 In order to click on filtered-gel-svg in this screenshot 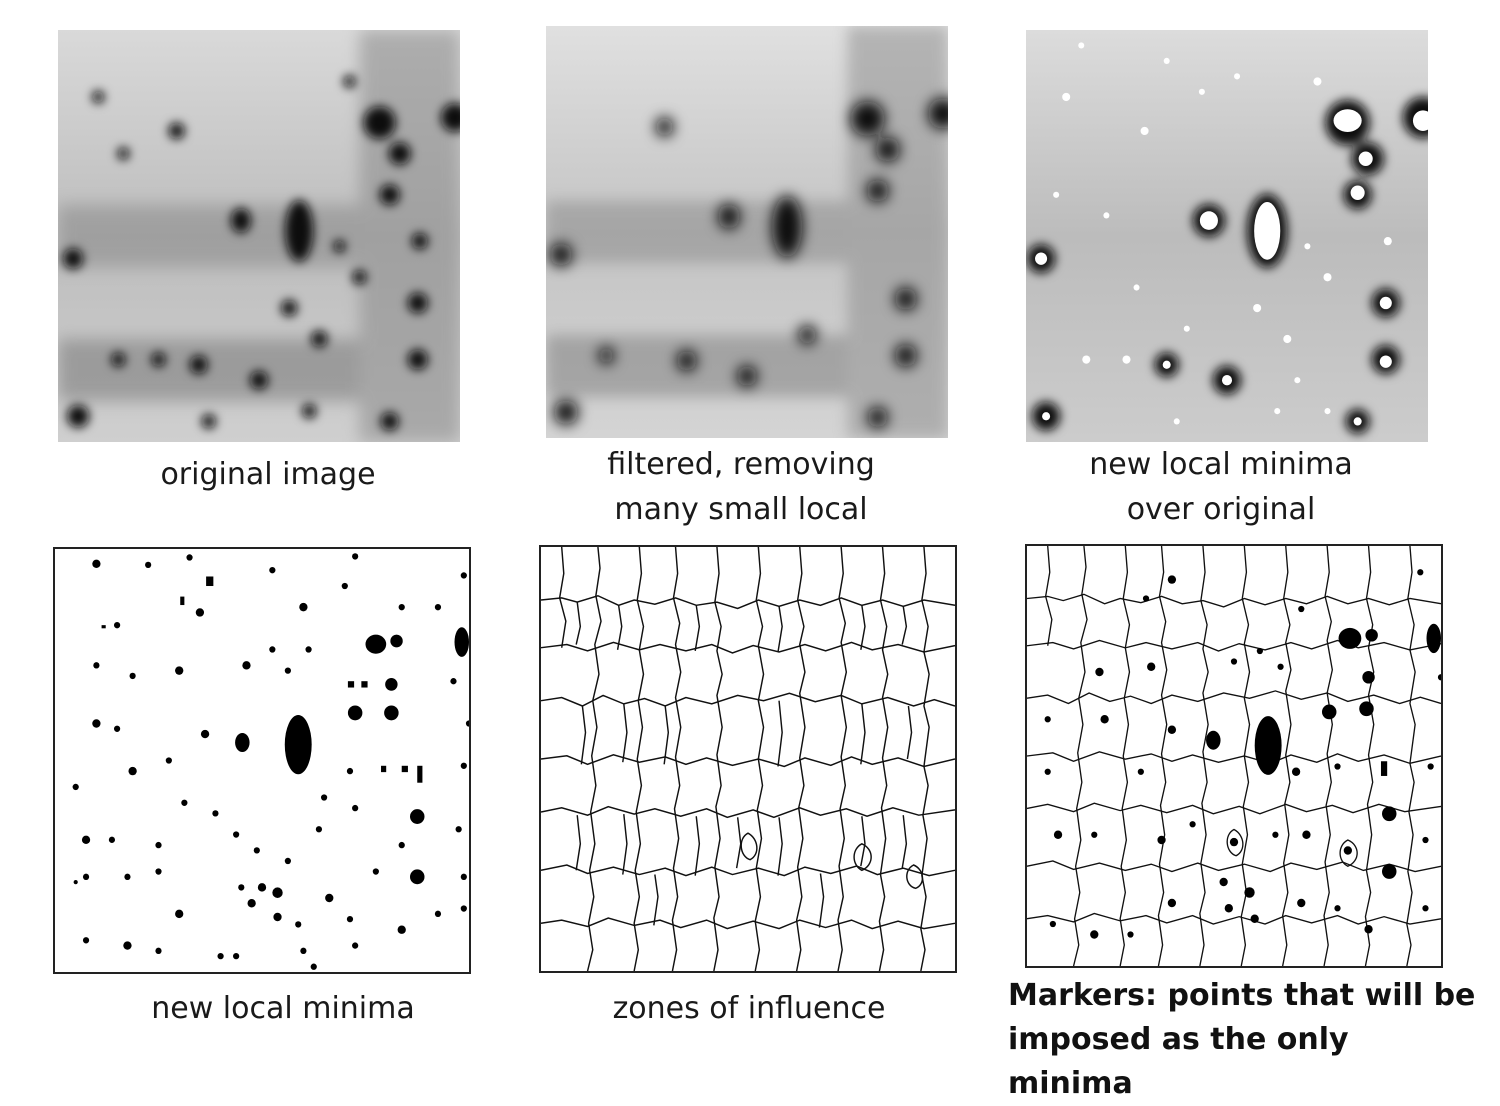, I will do `click(747, 232)`.